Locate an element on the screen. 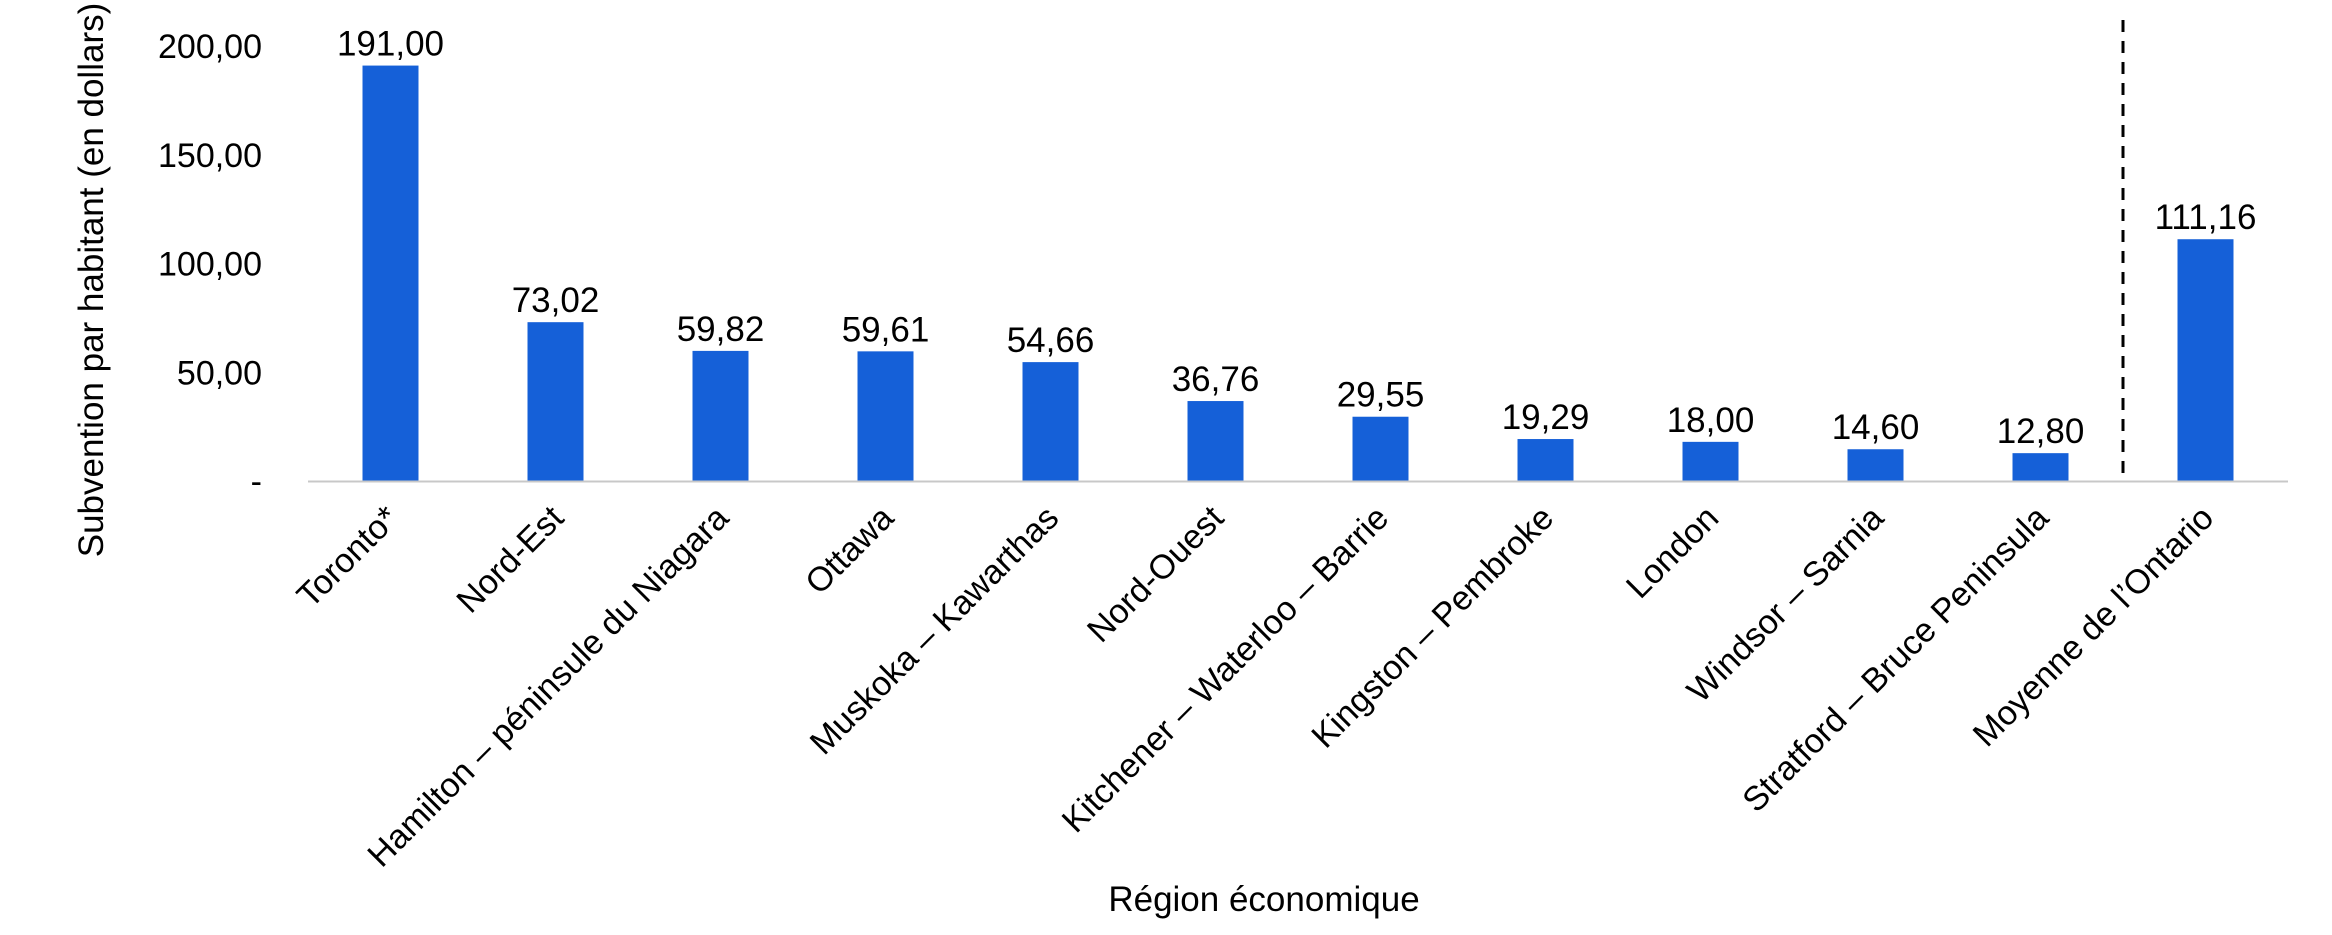 The height and width of the screenshot is (935, 2332). y-tick-label: 200,00 is located at coordinates (210, 47).